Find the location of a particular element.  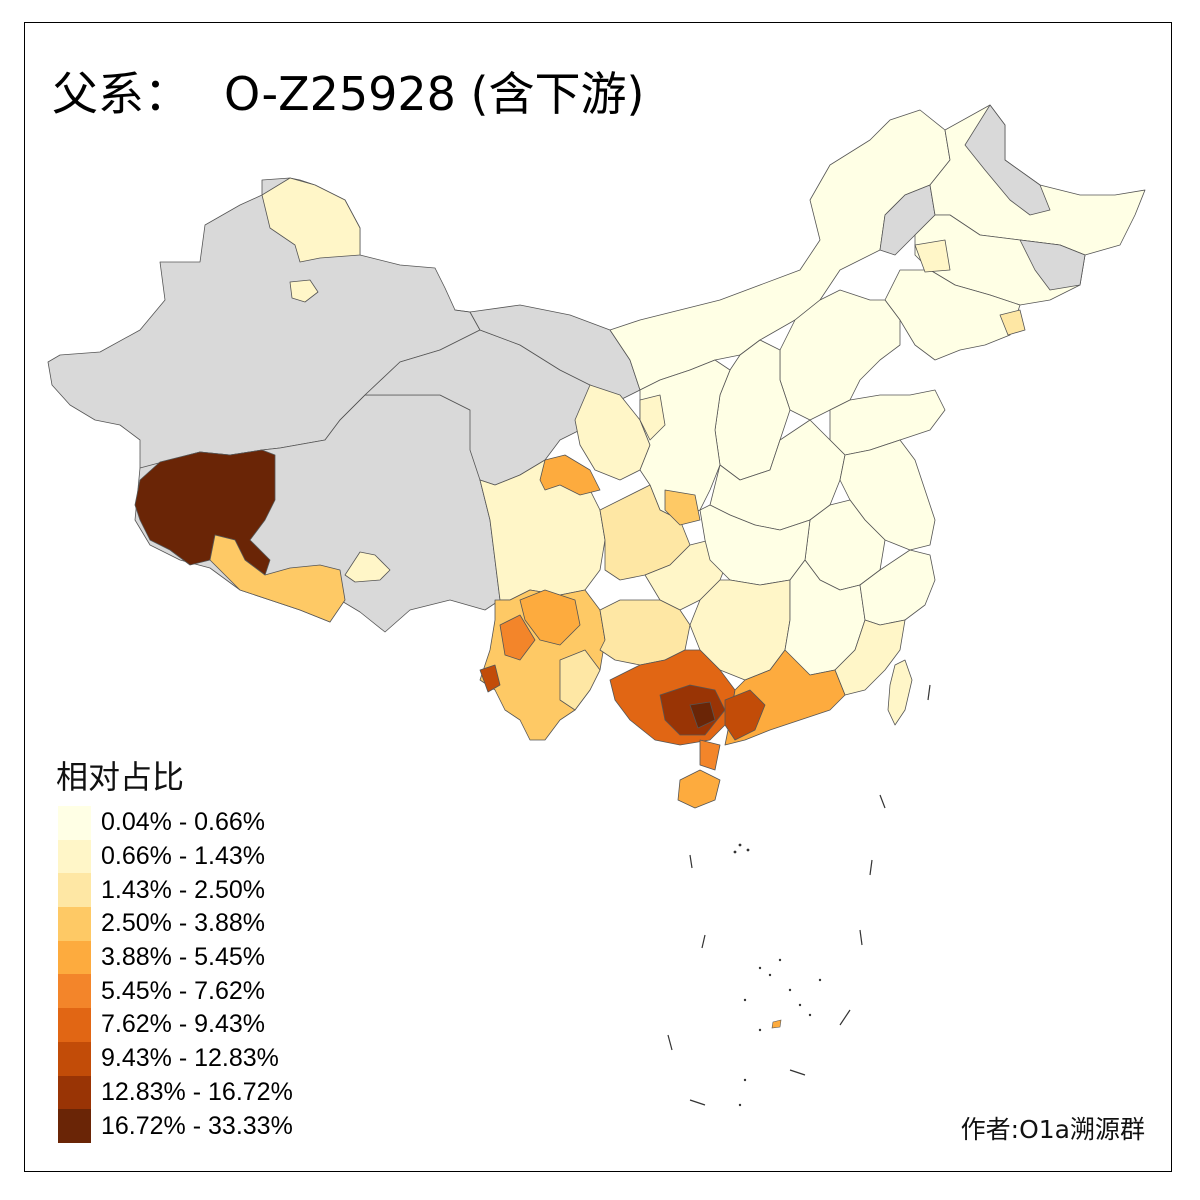

region-ili is located at coordinates (304, 291).